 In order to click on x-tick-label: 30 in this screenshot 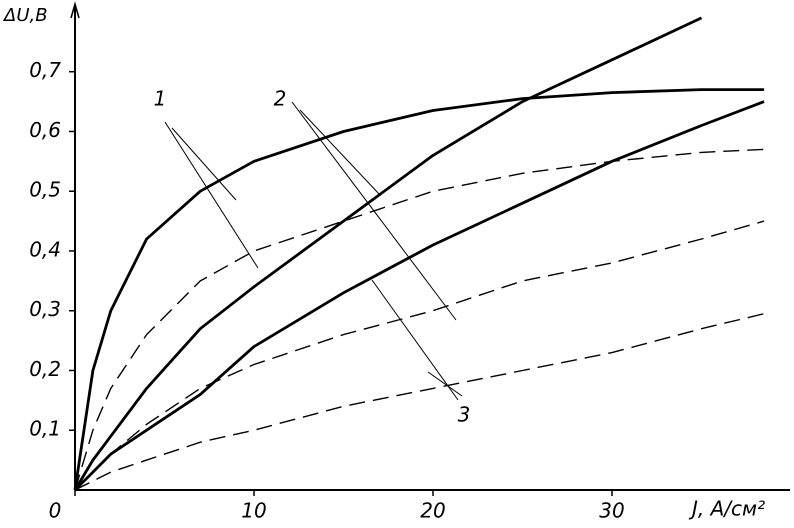, I will do `click(611, 511)`.